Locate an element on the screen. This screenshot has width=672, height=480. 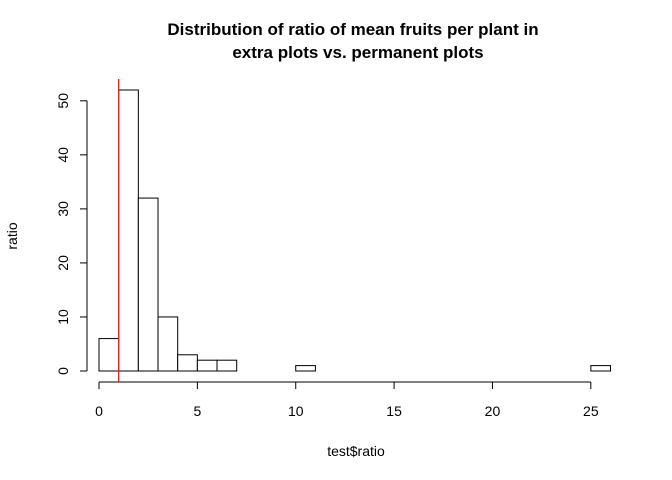
y-tick-label-4: 40 is located at coordinates (63, 155).